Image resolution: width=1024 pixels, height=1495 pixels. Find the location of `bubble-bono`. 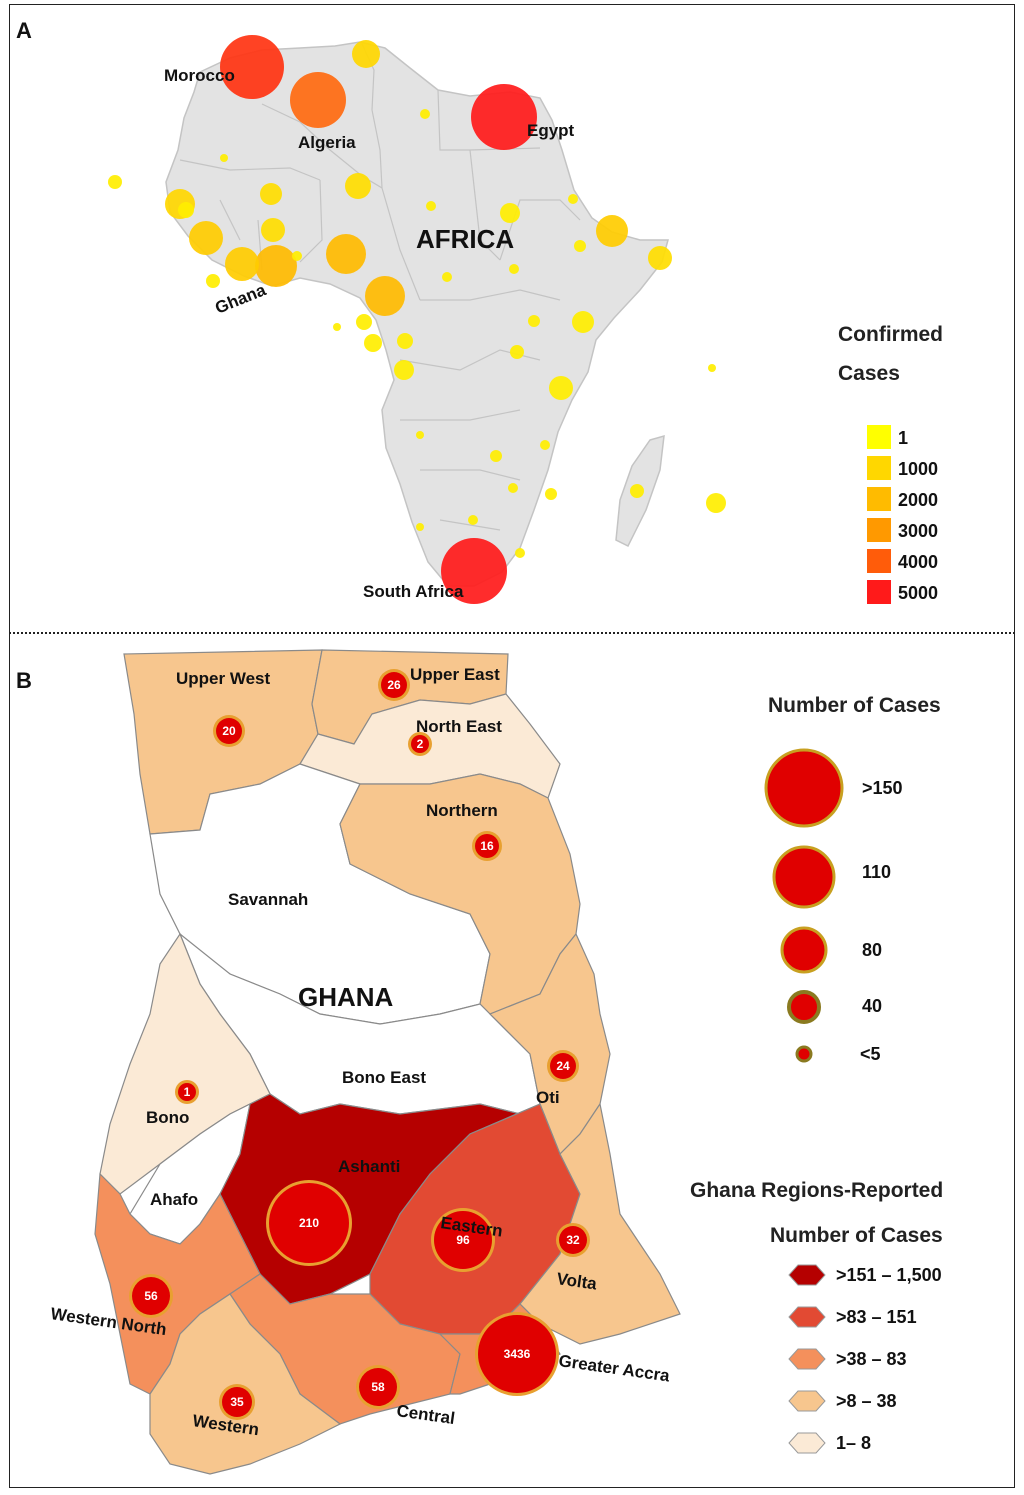

bubble-bono is located at coordinates (187, 1092).